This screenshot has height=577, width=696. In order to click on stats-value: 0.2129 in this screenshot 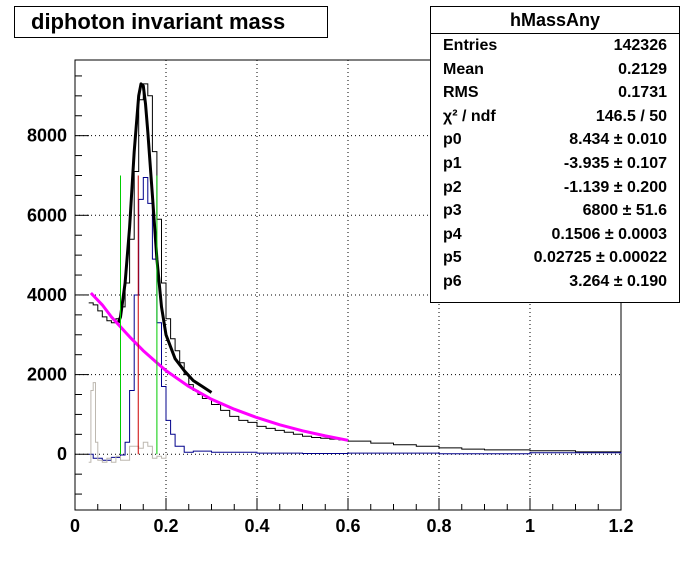, I will do `click(642, 69)`.